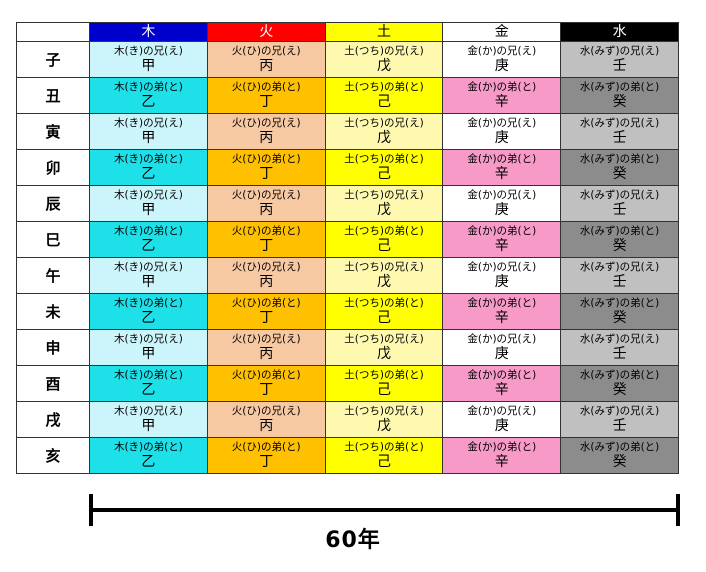 This screenshot has width=706, height=572. Describe the element at coordinates (266, 419) in the screenshot. I see `stem-cell-fire: 火(ひ)の兄(え) 丙` at that location.